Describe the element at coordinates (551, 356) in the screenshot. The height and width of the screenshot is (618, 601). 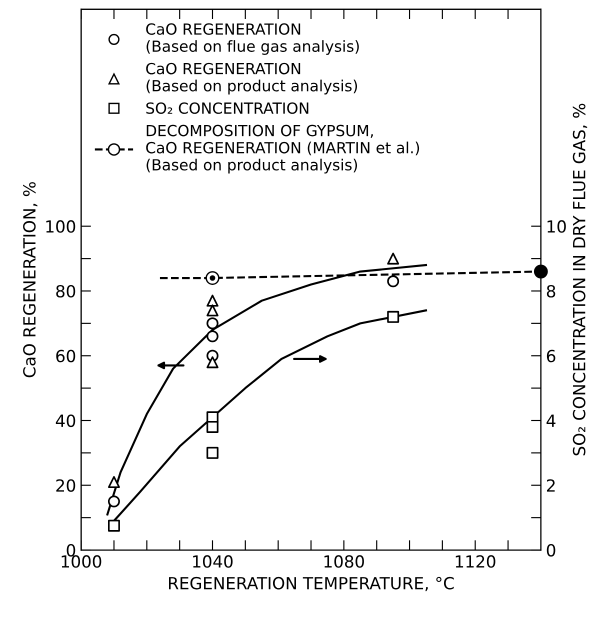
I see `y2-tick-label: 6` at that location.